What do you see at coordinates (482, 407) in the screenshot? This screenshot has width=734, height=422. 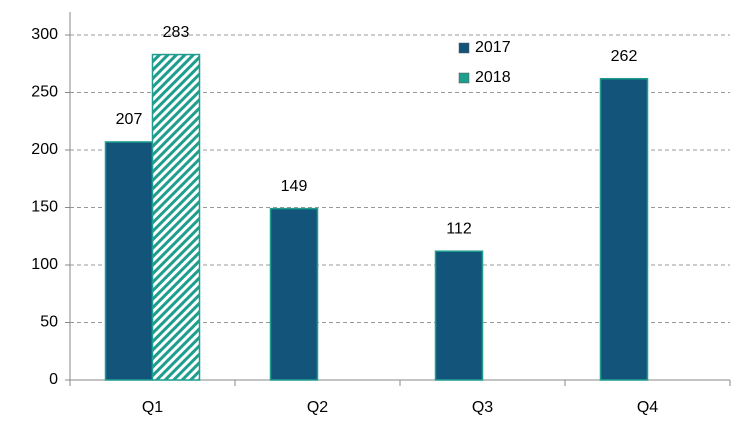 I see `x-tick-label: Q3` at bounding box center [482, 407].